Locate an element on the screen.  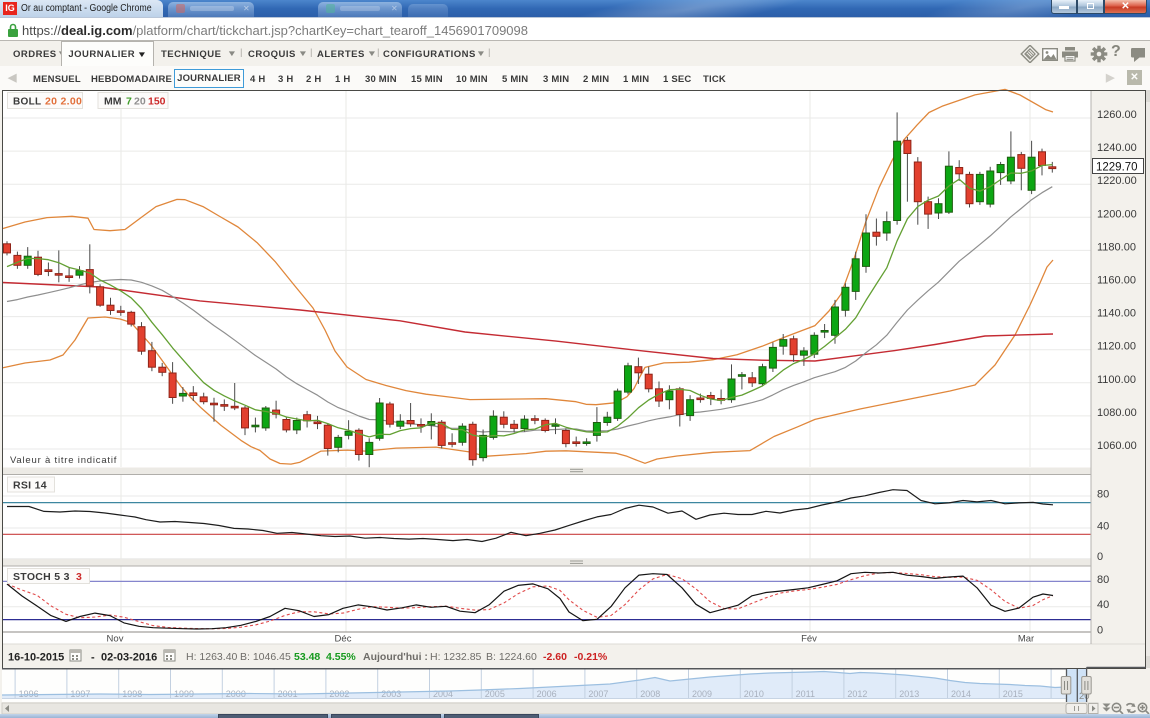
svg-text: 16-10-2015 is located at coordinates (36, 658).